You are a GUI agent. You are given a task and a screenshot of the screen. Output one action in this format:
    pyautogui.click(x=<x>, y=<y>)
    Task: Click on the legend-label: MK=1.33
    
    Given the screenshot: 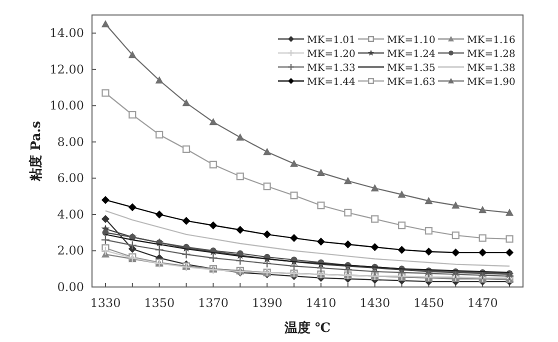 What is the action you would take?
    pyautogui.click(x=331, y=68)
    